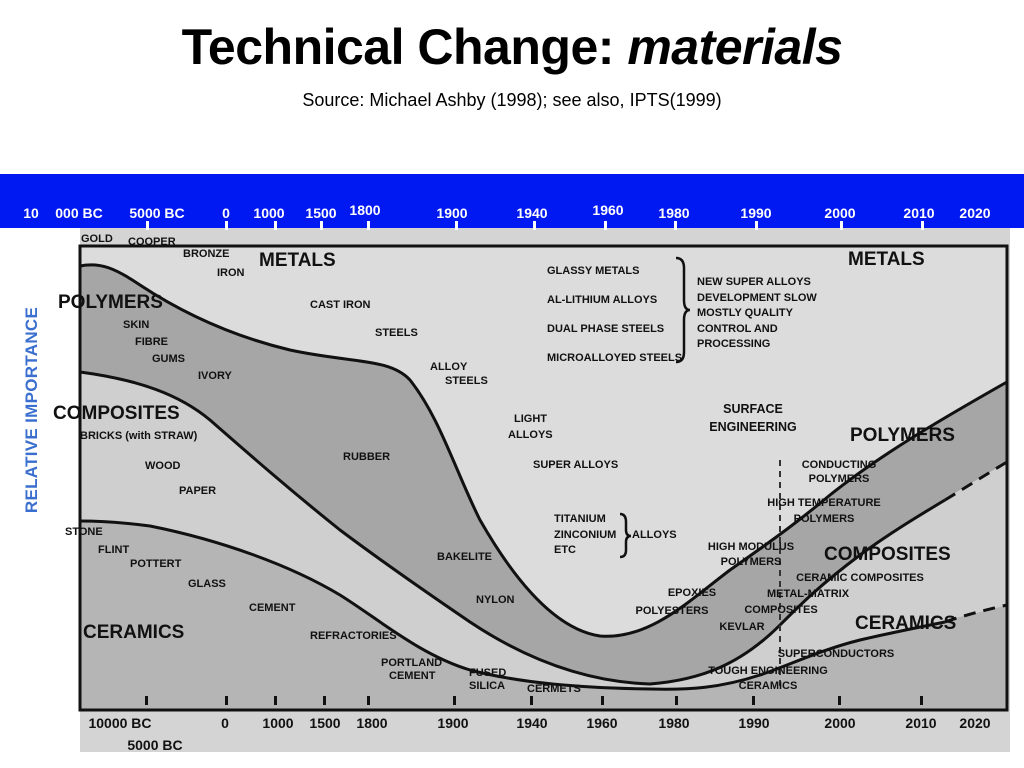 This screenshot has width=1024, height=768. Describe the element at coordinates (768, 671) in the screenshot. I see `material-label: TOUGH ENGINEERING` at that location.